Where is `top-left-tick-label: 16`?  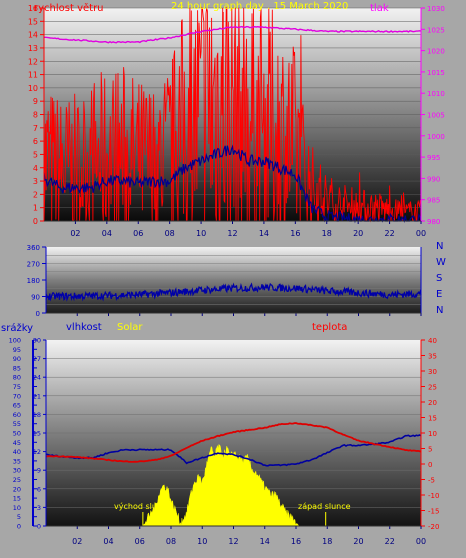
top-left-tick-label: 16 is located at coordinates (33, 8).